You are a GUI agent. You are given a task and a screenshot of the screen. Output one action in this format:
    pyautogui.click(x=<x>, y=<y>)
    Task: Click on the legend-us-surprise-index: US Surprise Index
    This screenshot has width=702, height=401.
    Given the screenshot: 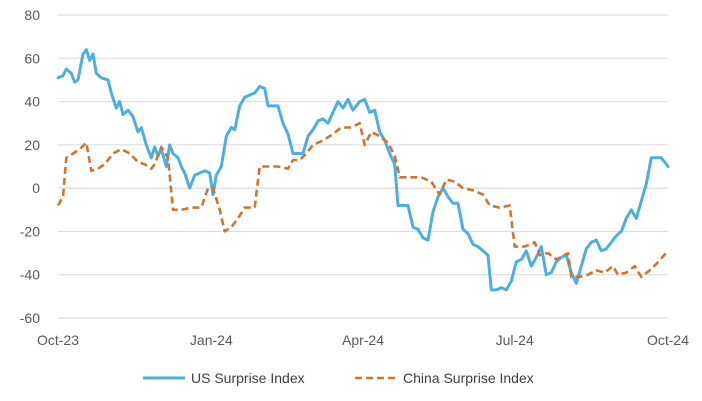 What is the action you would take?
    pyautogui.click(x=224, y=378)
    